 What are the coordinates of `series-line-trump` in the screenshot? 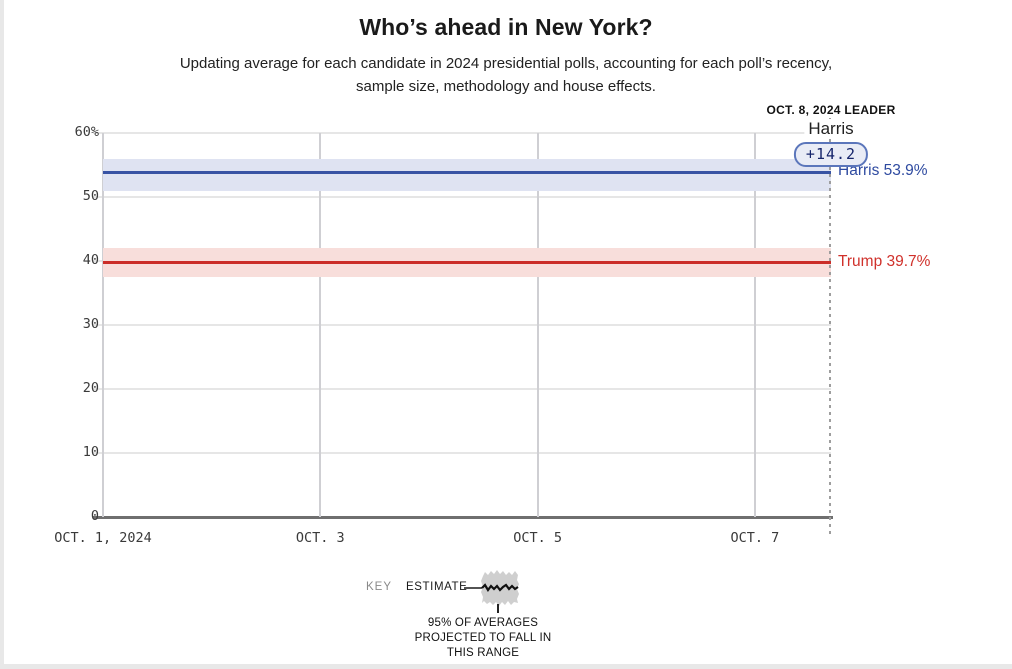 It's located at (467, 263).